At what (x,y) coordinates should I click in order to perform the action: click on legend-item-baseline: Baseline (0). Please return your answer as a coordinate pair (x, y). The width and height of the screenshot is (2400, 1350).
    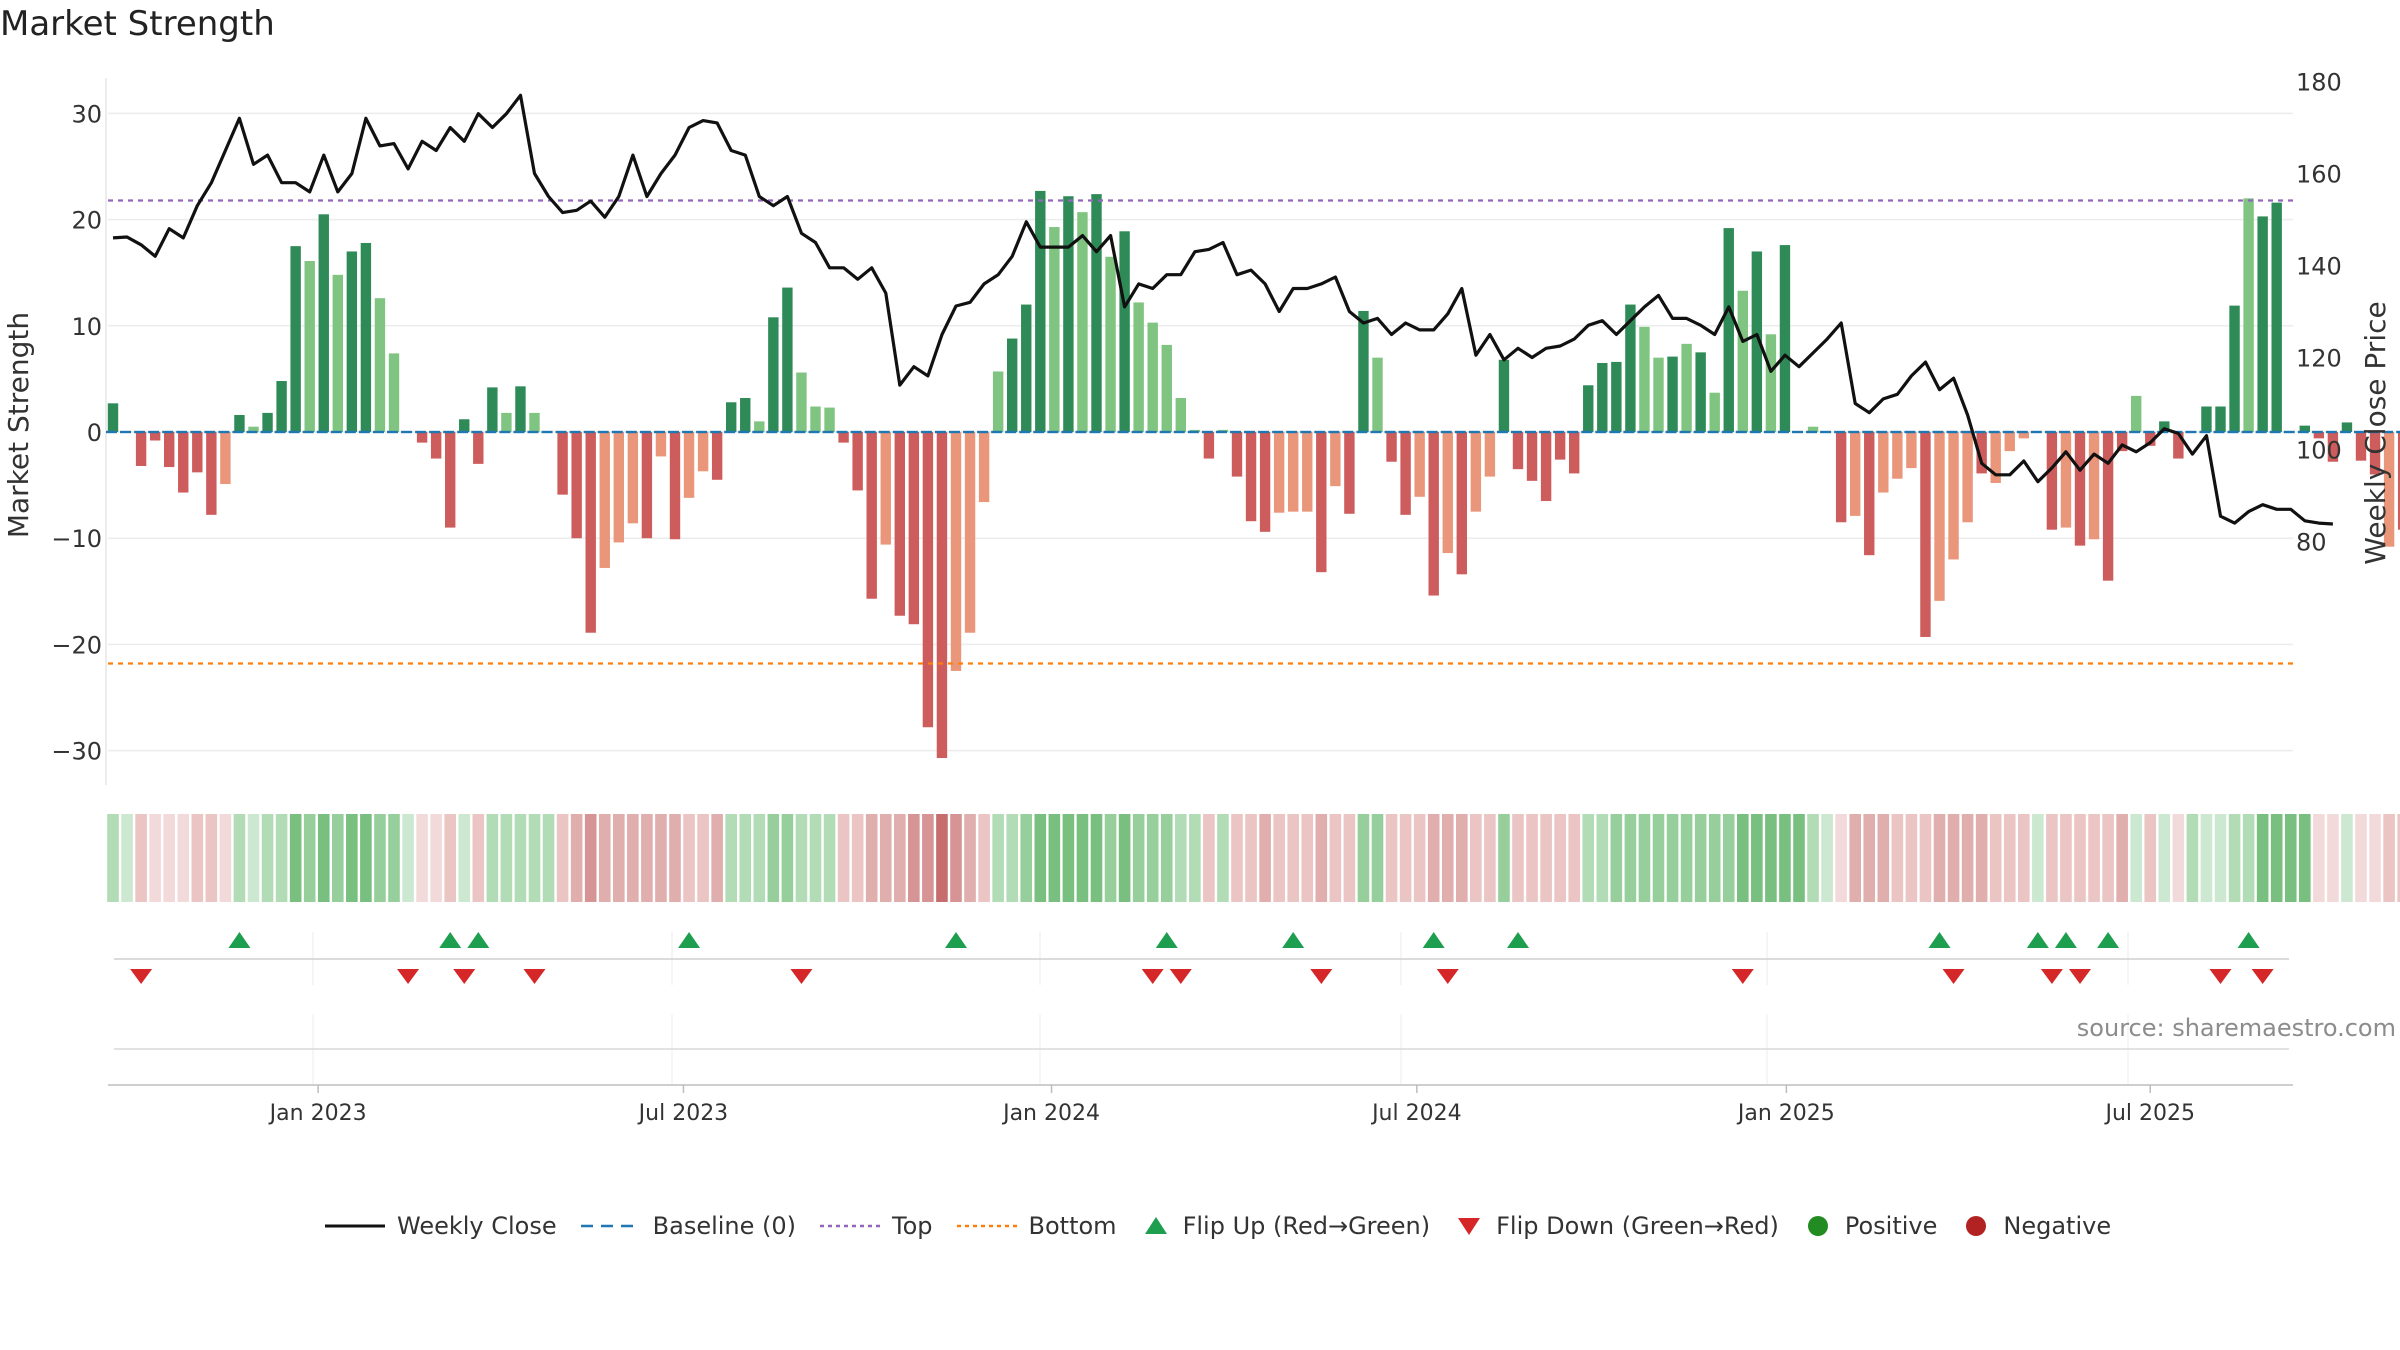
    Looking at the image, I should click on (688, 1226).